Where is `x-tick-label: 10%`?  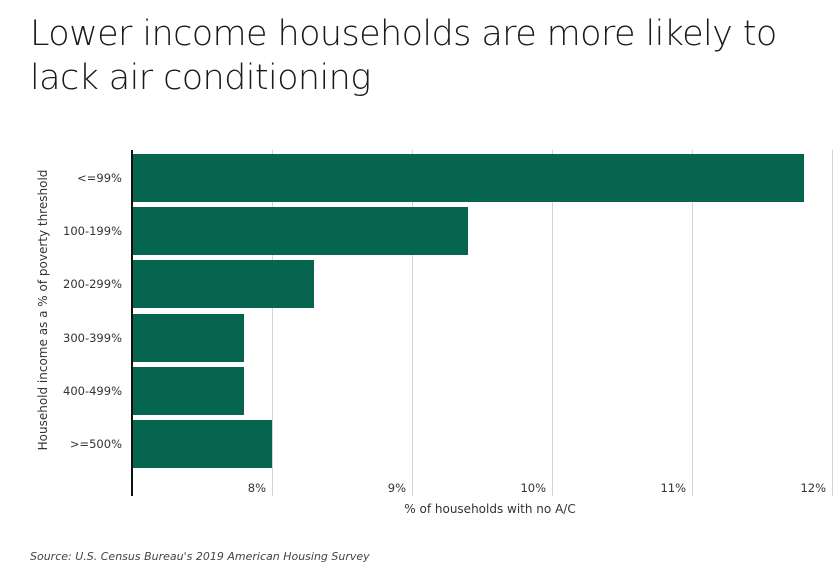 x-tick-label: 10% is located at coordinates (533, 488).